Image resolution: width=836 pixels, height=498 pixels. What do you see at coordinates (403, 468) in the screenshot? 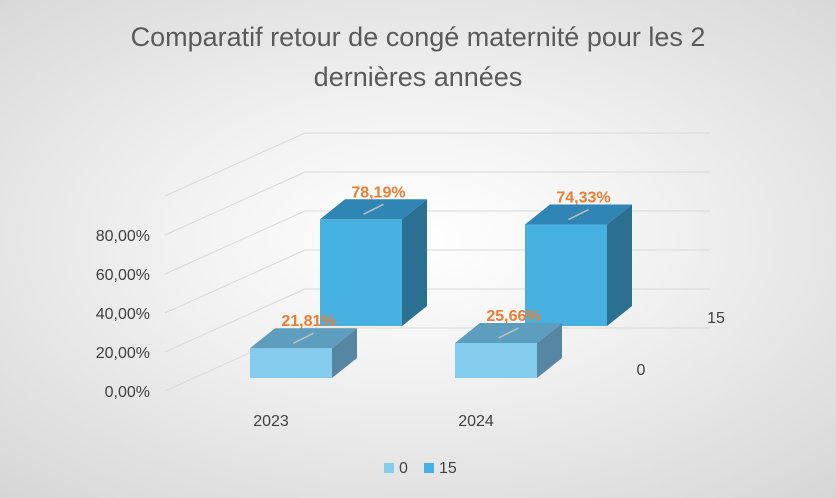
I see `legend-label: 0` at bounding box center [403, 468].